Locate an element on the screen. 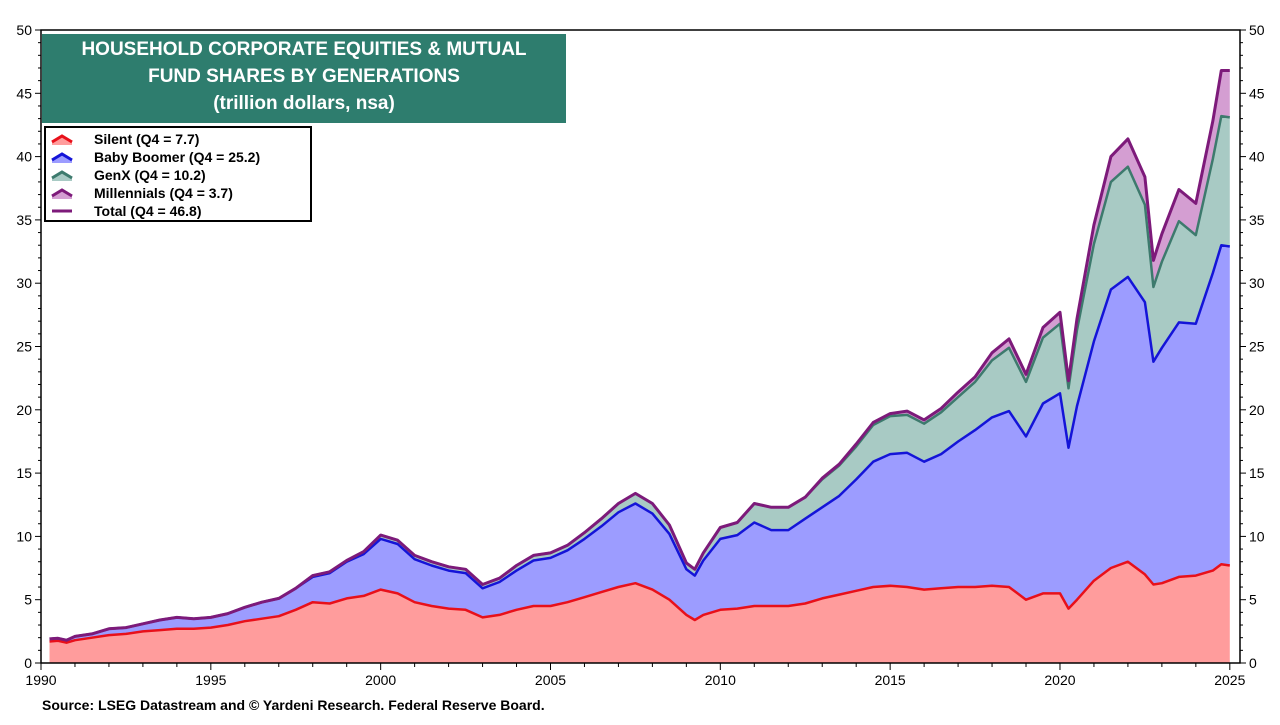  y-tick-label-left: 40 is located at coordinates (24, 157).